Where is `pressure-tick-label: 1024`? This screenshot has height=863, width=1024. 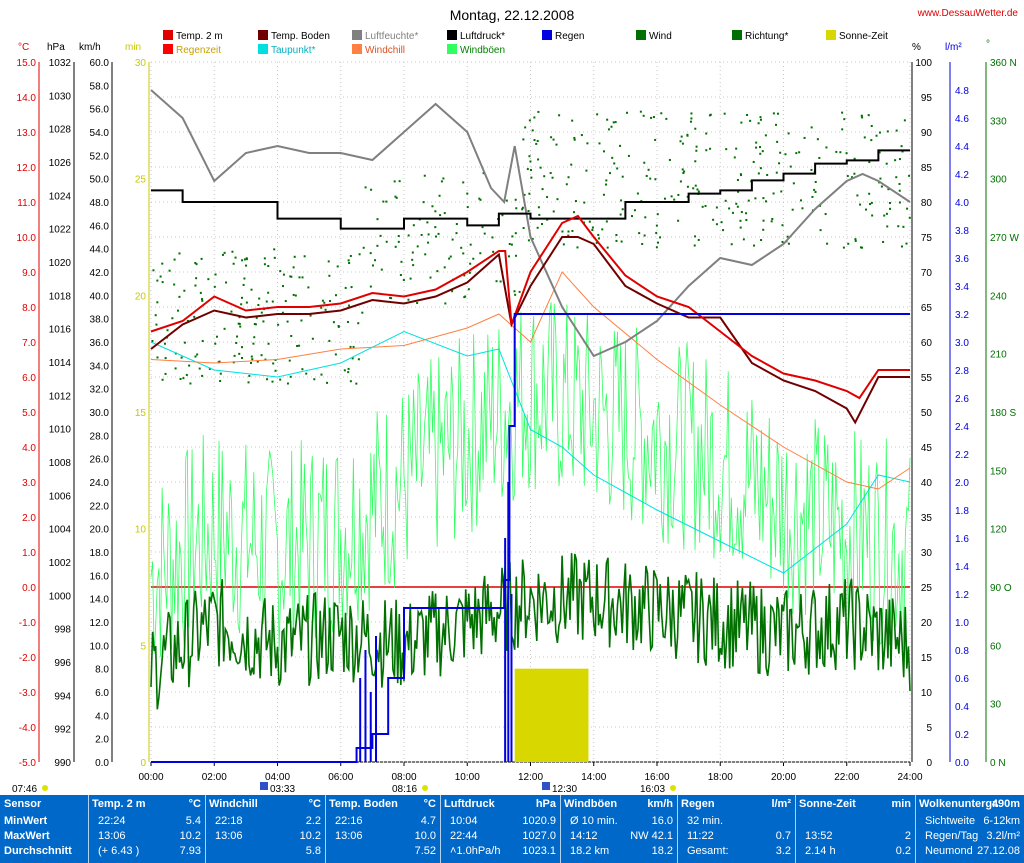
pressure-tick-label: 1024 is located at coordinates (60, 196).